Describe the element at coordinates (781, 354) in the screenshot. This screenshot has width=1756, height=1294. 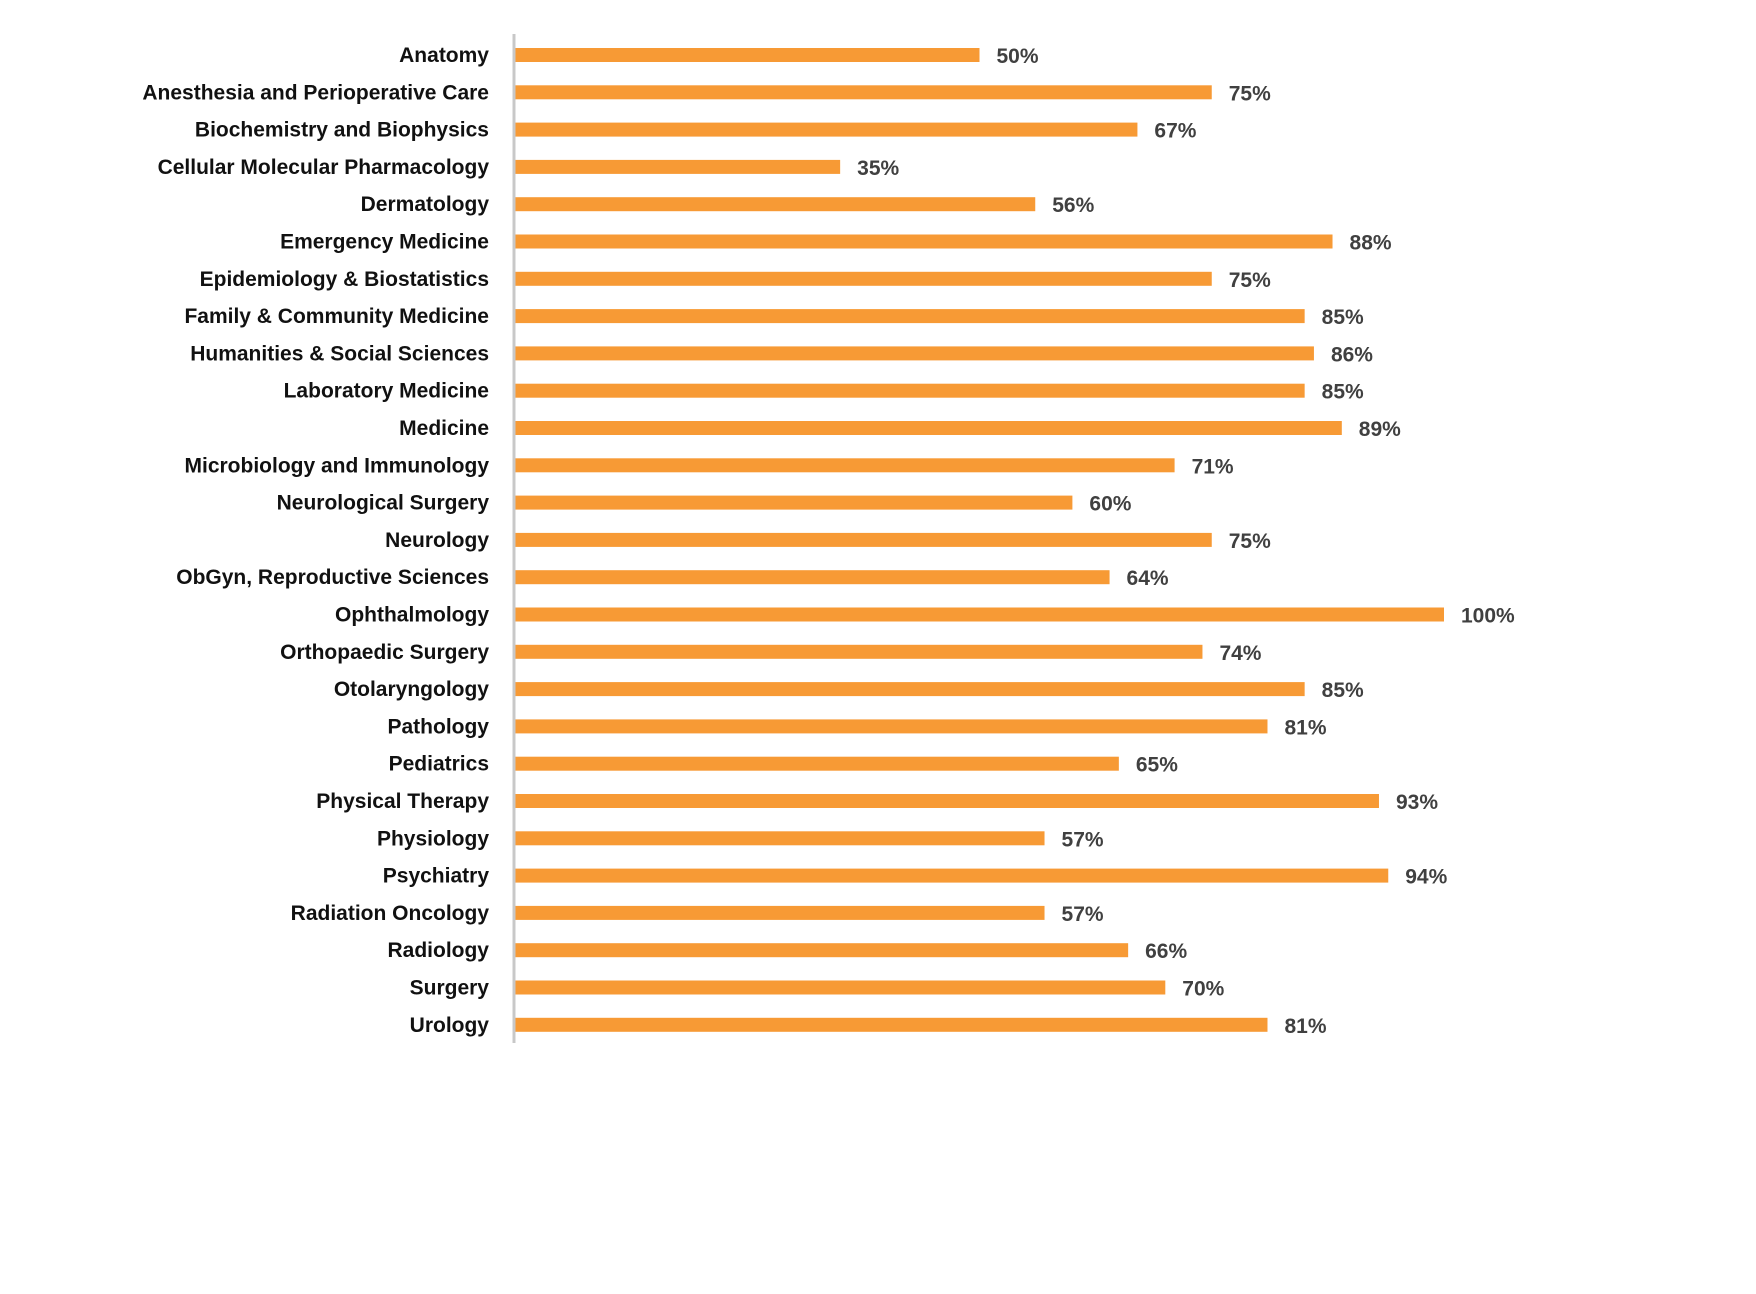
I see `bar-row: Humanities & Social Sciences 86%` at that location.